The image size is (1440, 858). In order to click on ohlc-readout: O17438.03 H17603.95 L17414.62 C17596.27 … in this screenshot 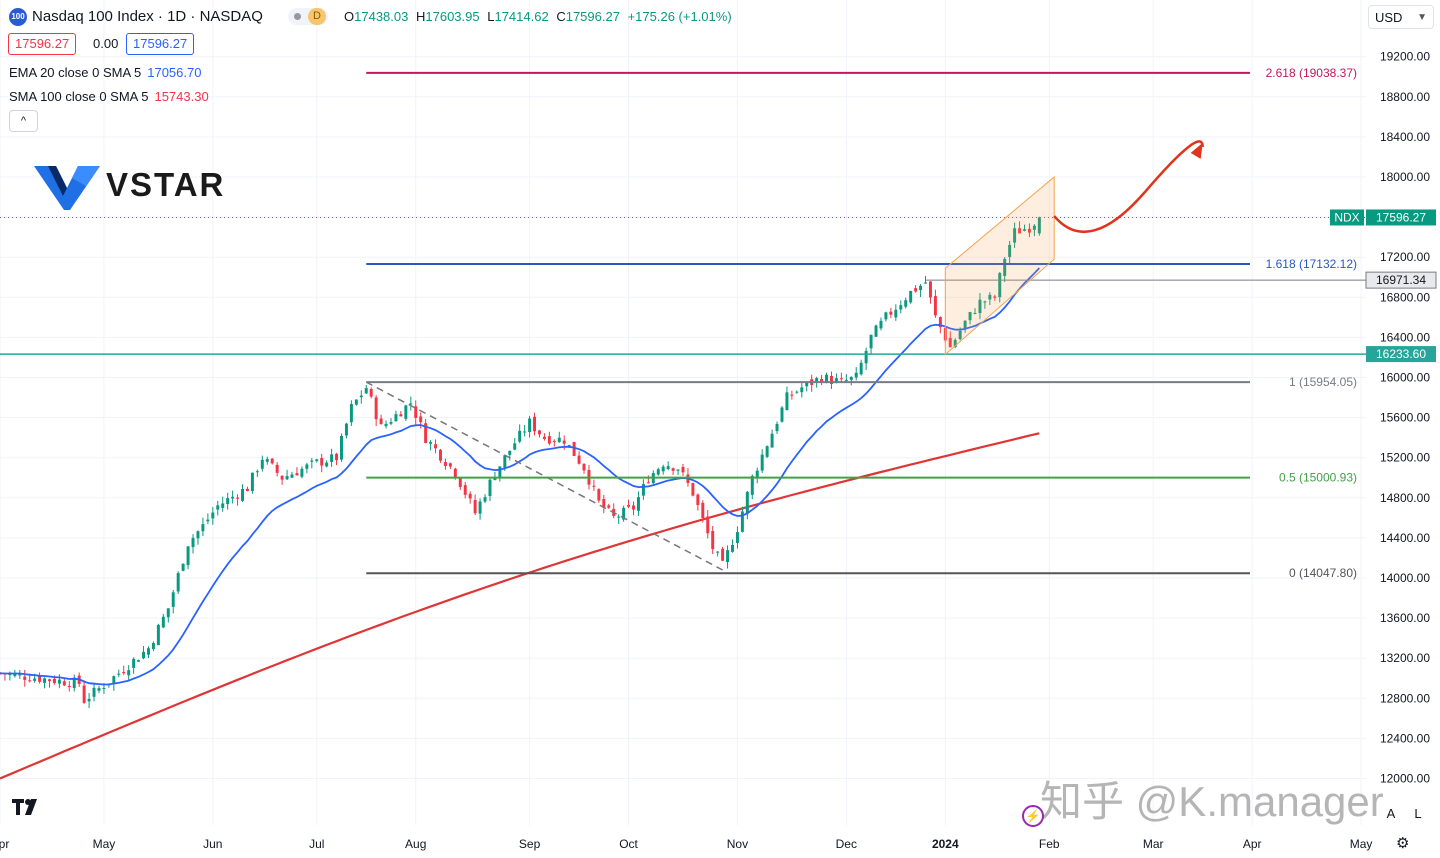, I will do `click(538, 16)`.